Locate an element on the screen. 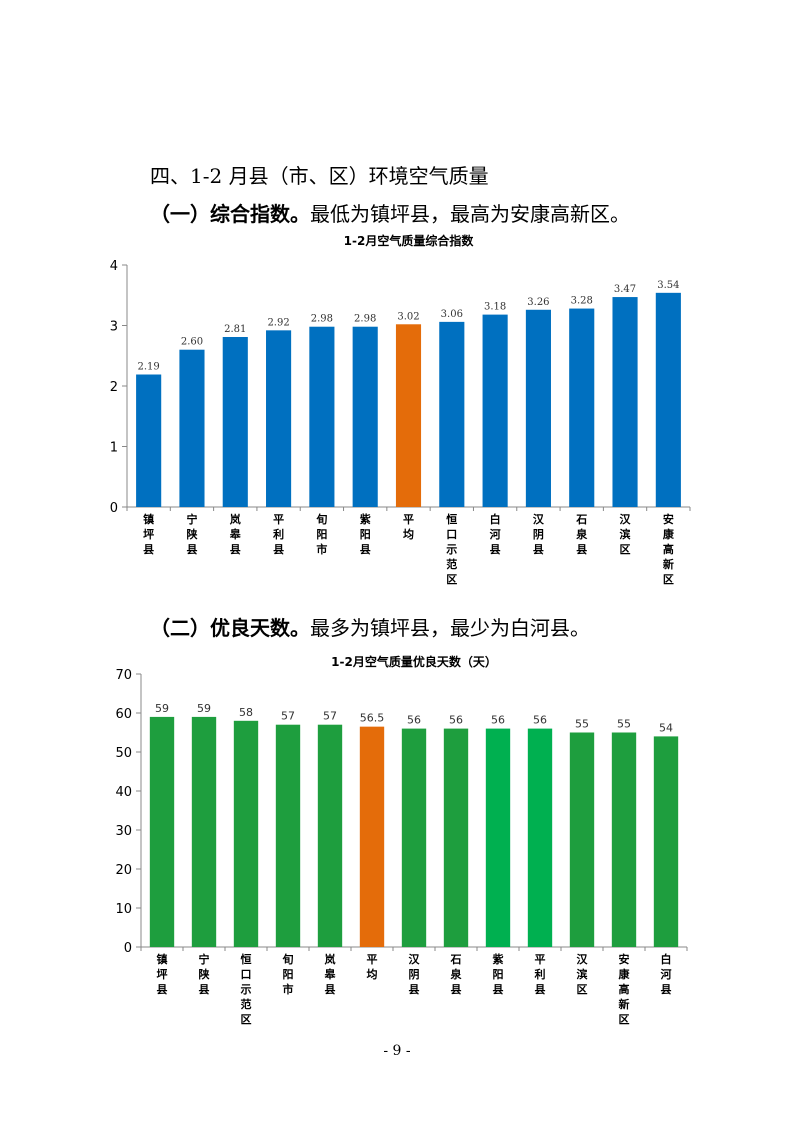 Image resolution: width=794 pixels, height=1123 pixels. data-label: 2.92 is located at coordinates (278, 322).